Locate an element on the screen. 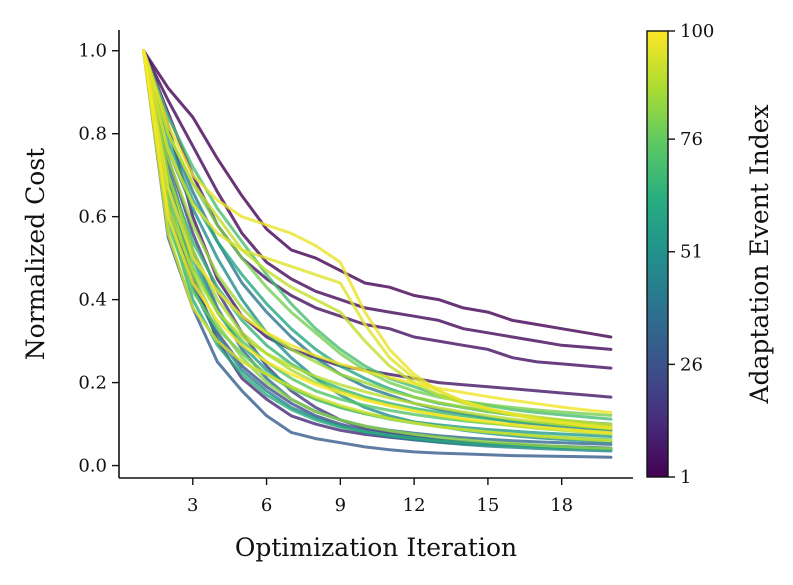 This screenshot has width=793, height=585. colorbar-tick-label: 76 is located at coordinates (691, 139).